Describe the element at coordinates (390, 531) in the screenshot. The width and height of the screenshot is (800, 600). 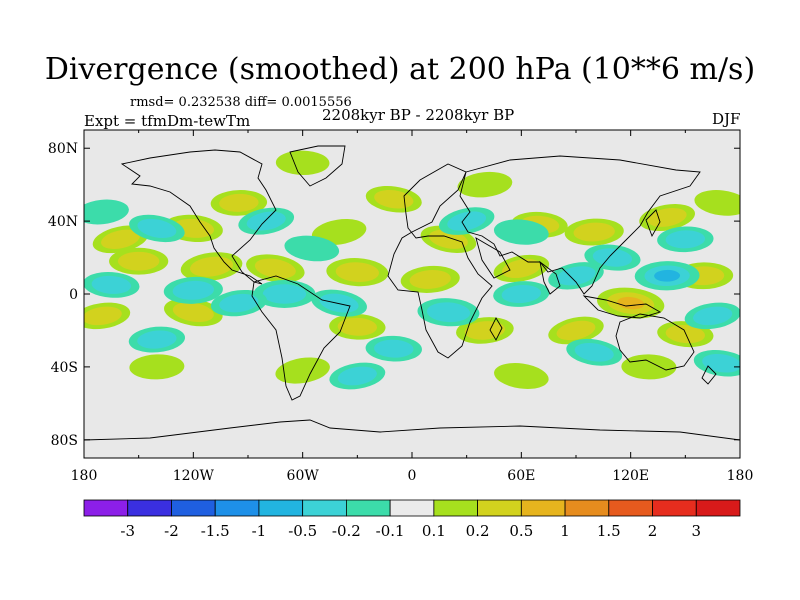
I see `colorbar-label: -0.1` at that location.